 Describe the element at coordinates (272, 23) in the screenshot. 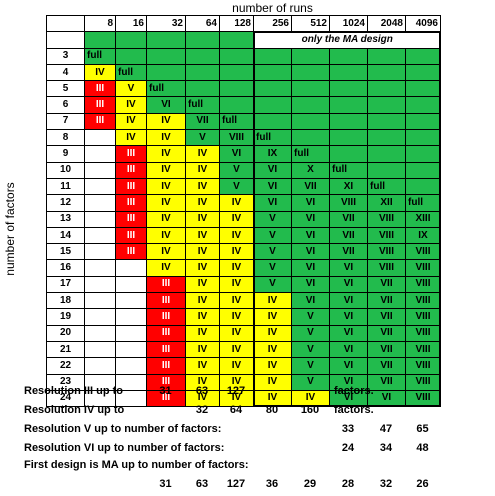

I see `column-header-256: 256` at that location.